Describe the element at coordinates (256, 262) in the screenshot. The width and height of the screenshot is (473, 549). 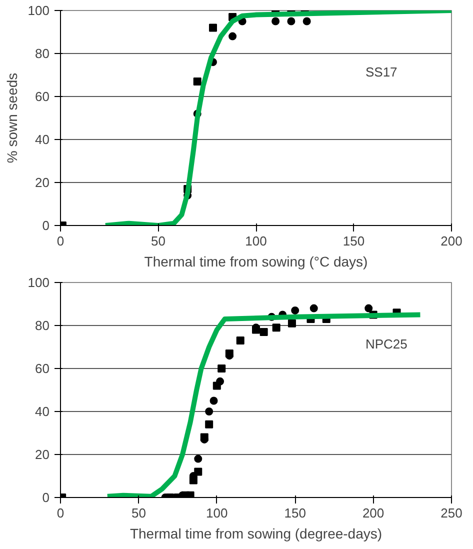
I see `x-axis-title: Thermal time from sowing (°C days)` at that location.